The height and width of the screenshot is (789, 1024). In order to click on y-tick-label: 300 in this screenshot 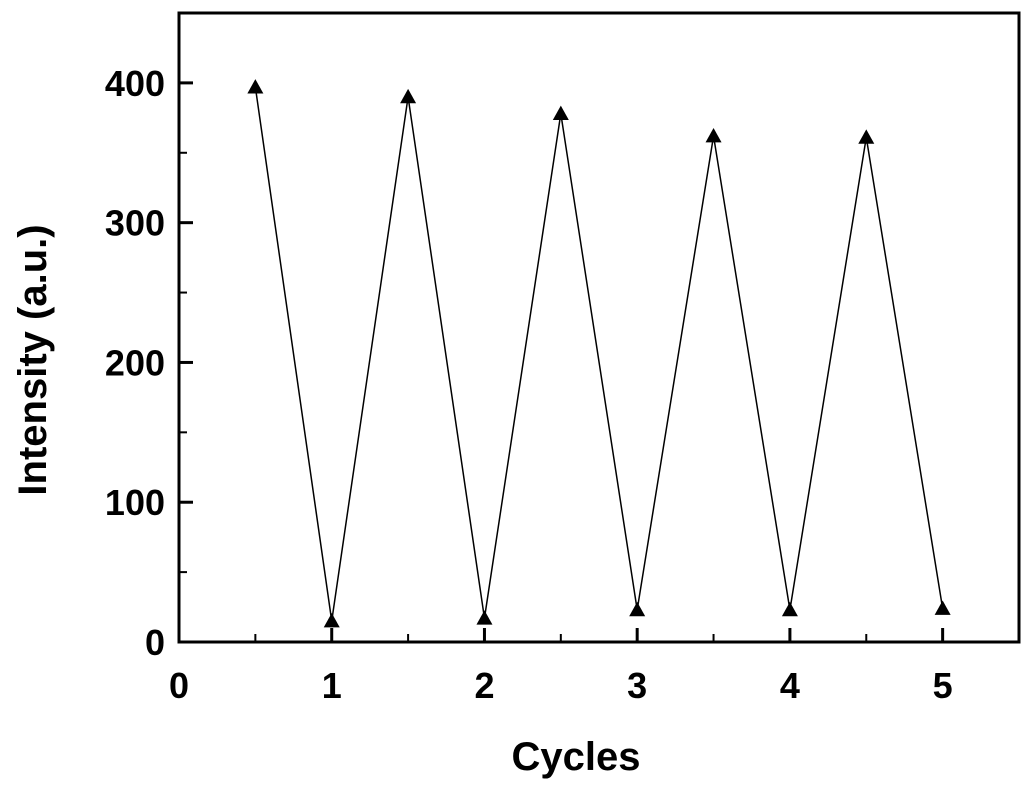, I will do `click(135, 223)`.